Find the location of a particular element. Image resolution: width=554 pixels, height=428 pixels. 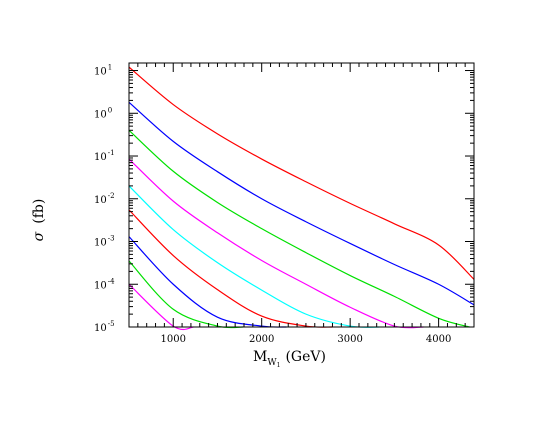

x-tick-label: 1000 is located at coordinates (173, 339).